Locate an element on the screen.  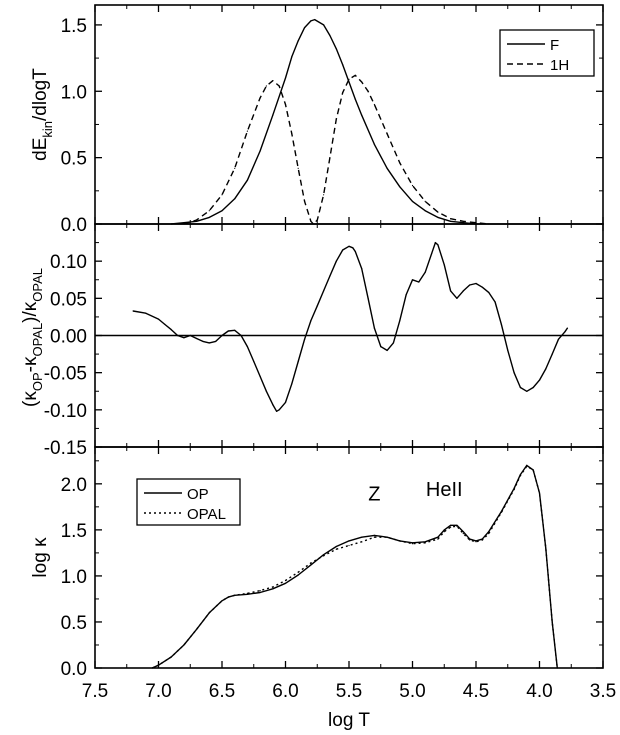
y-tick-label: -0.10 is located at coordinates (65, 411).